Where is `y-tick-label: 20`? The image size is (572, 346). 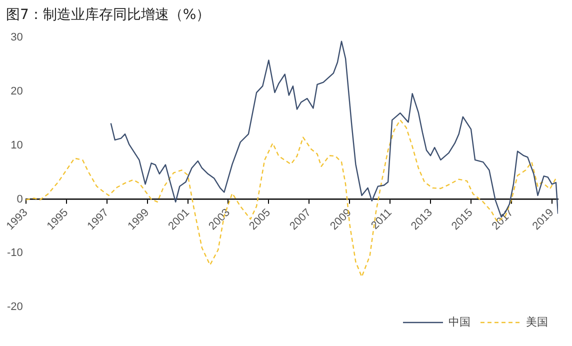 y-tick-label: 20 is located at coordinates (16, 92).